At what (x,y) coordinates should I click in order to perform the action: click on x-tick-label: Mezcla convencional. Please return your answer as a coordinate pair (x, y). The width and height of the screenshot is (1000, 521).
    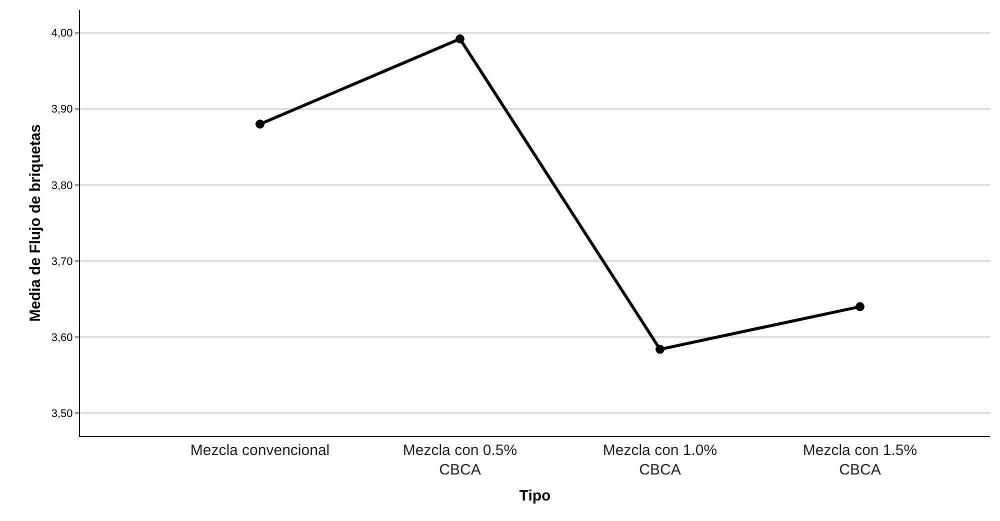
    Looking at the image, I should click on (260, 450).